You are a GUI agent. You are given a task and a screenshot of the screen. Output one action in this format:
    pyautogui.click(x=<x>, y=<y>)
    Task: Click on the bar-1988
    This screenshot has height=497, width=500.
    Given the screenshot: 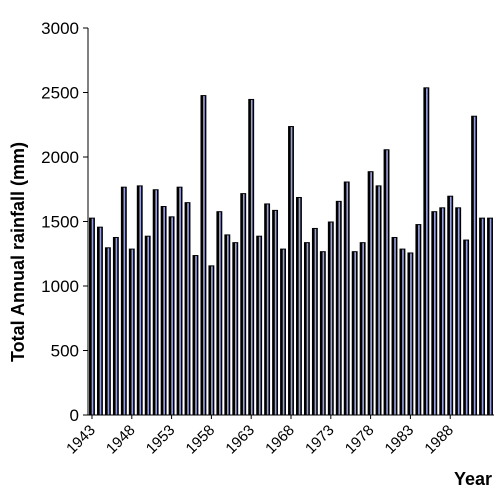 What is the action you would take?
    pyautogui.click(x=450, y=305)
    